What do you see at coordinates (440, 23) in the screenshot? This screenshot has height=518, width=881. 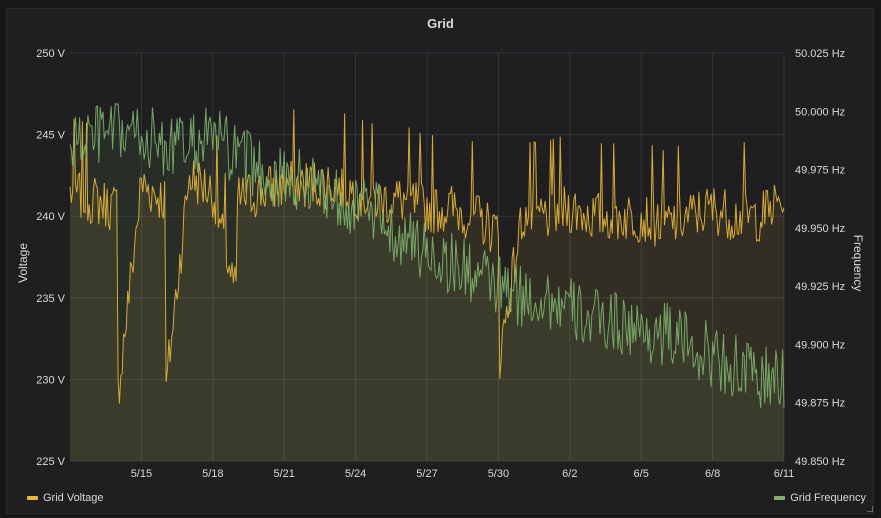 I see `panel-title: Grid` at bounding box center [440, 23].